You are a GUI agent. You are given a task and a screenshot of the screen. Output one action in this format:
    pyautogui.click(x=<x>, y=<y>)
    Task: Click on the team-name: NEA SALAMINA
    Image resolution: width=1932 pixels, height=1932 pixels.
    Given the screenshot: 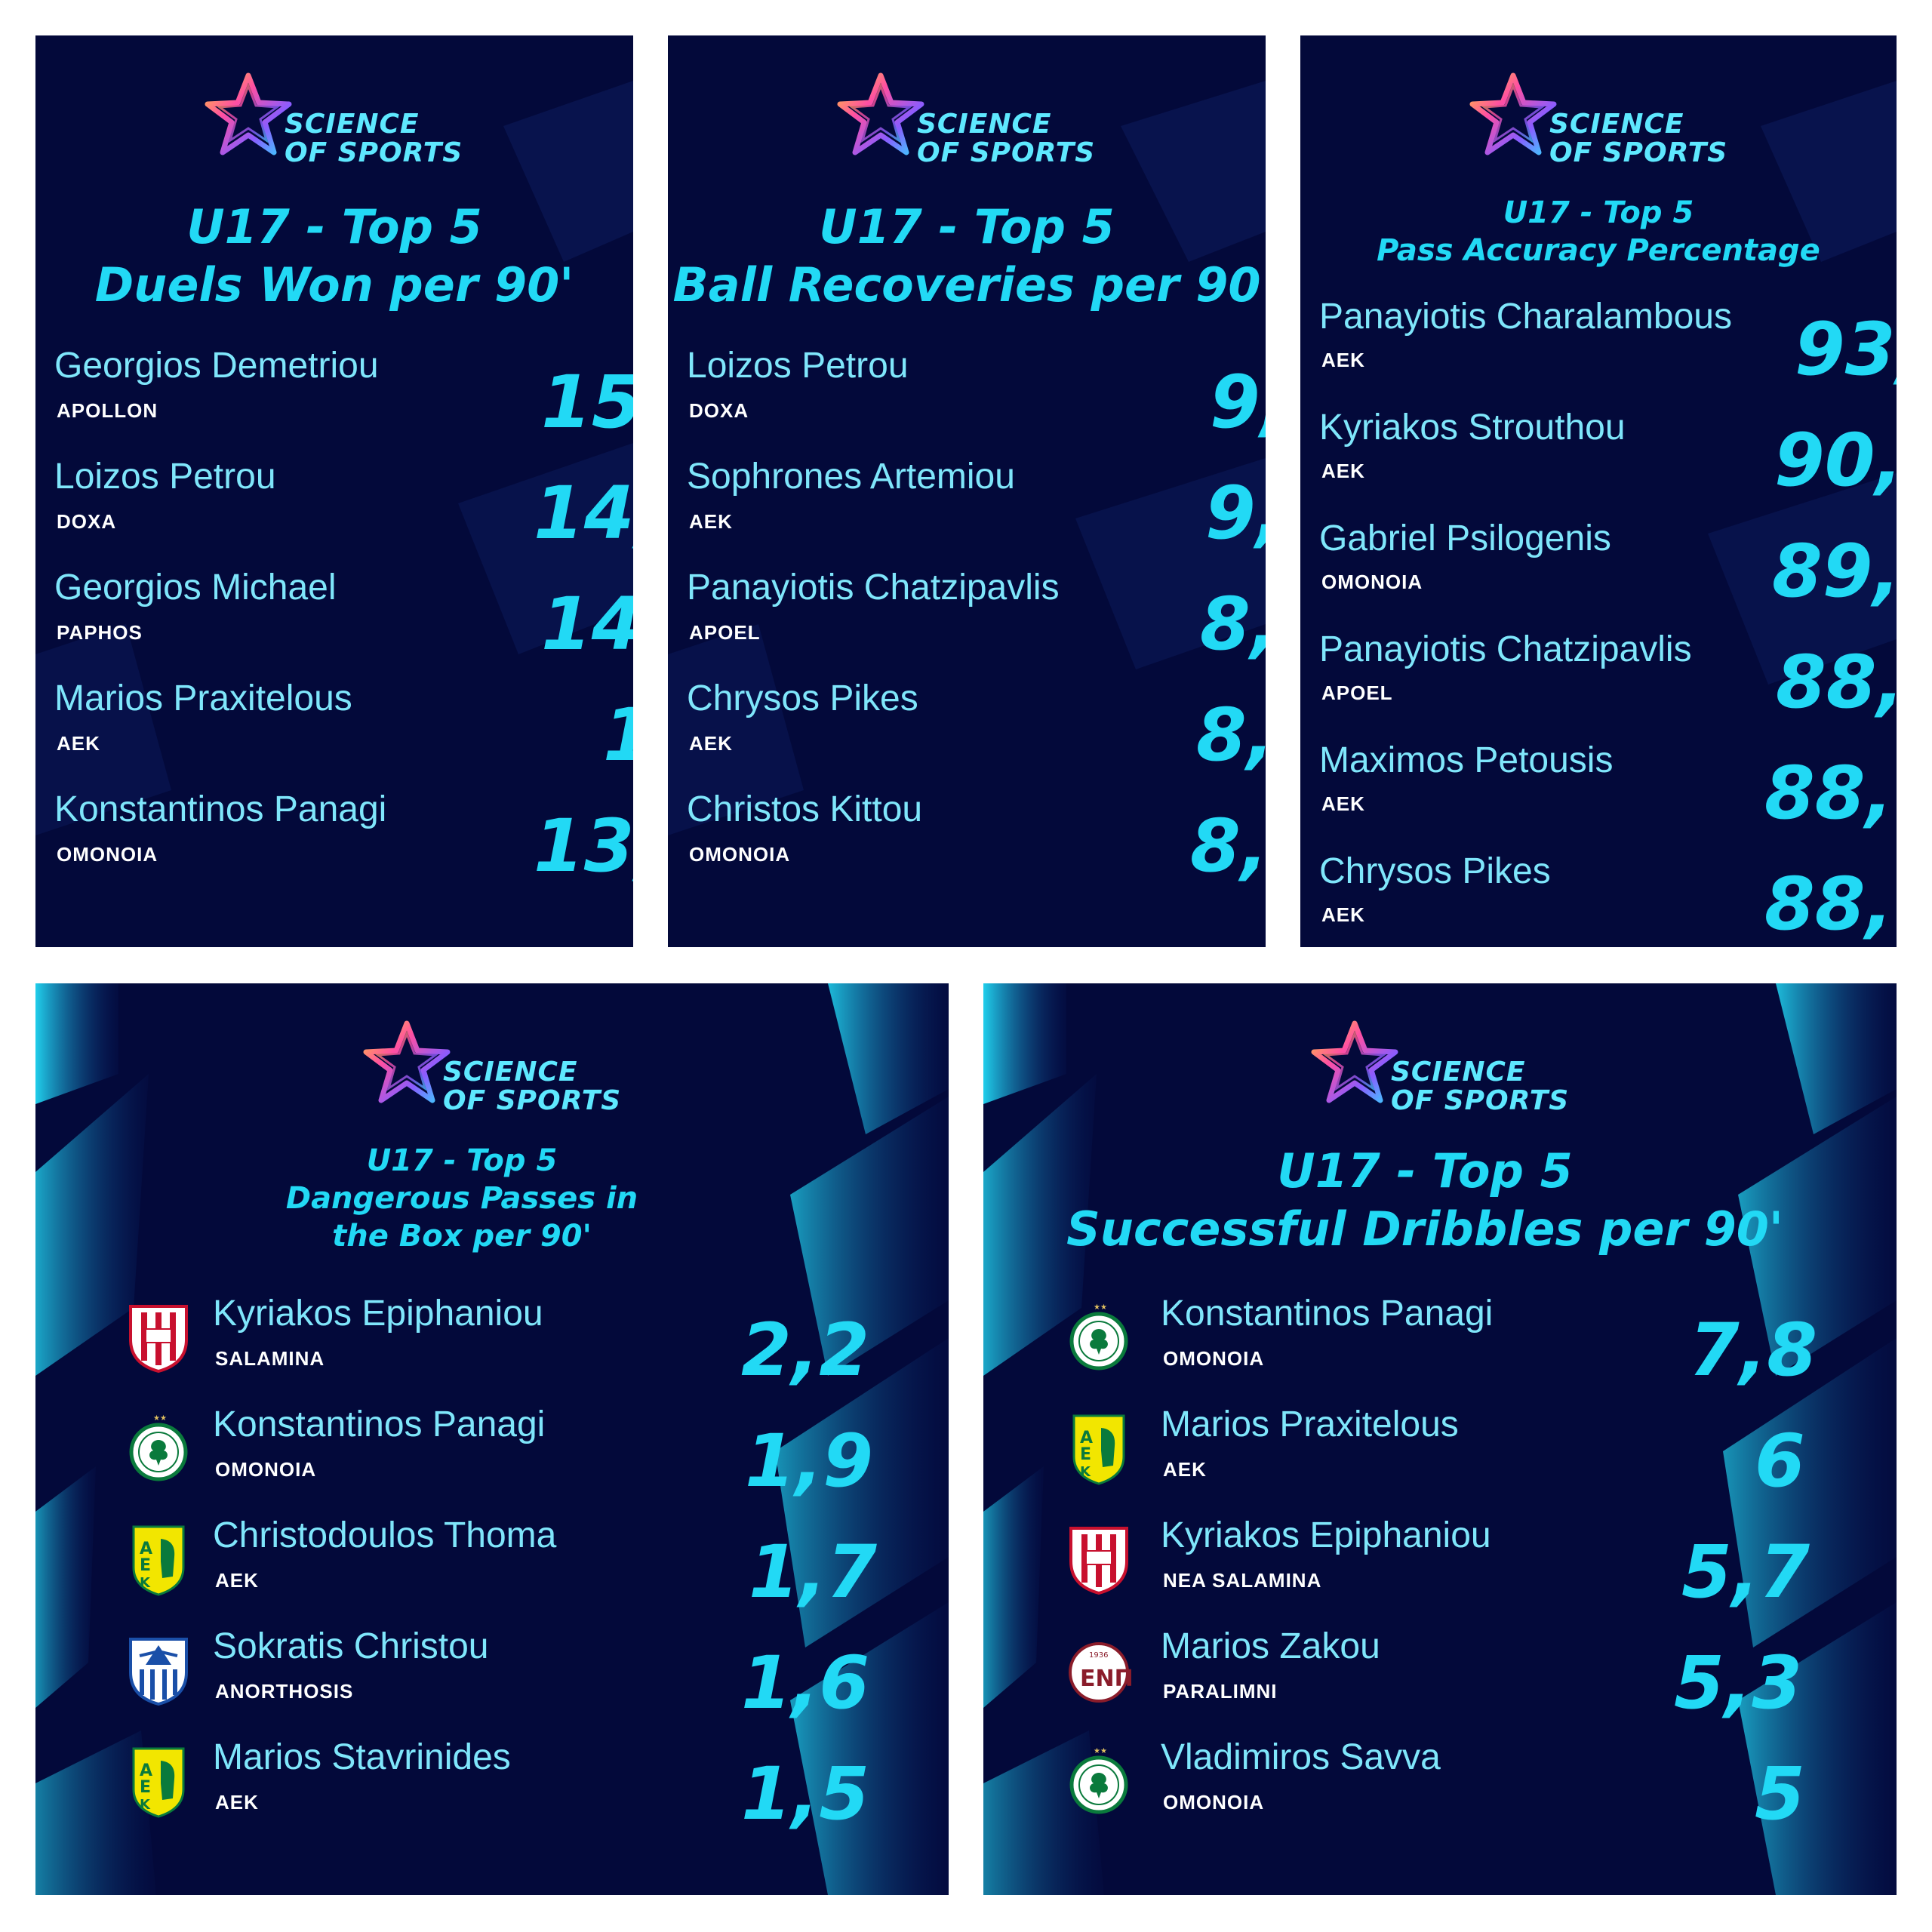 What is the action you would take?
    pyautogui.click(x=1242, y=1580)
    